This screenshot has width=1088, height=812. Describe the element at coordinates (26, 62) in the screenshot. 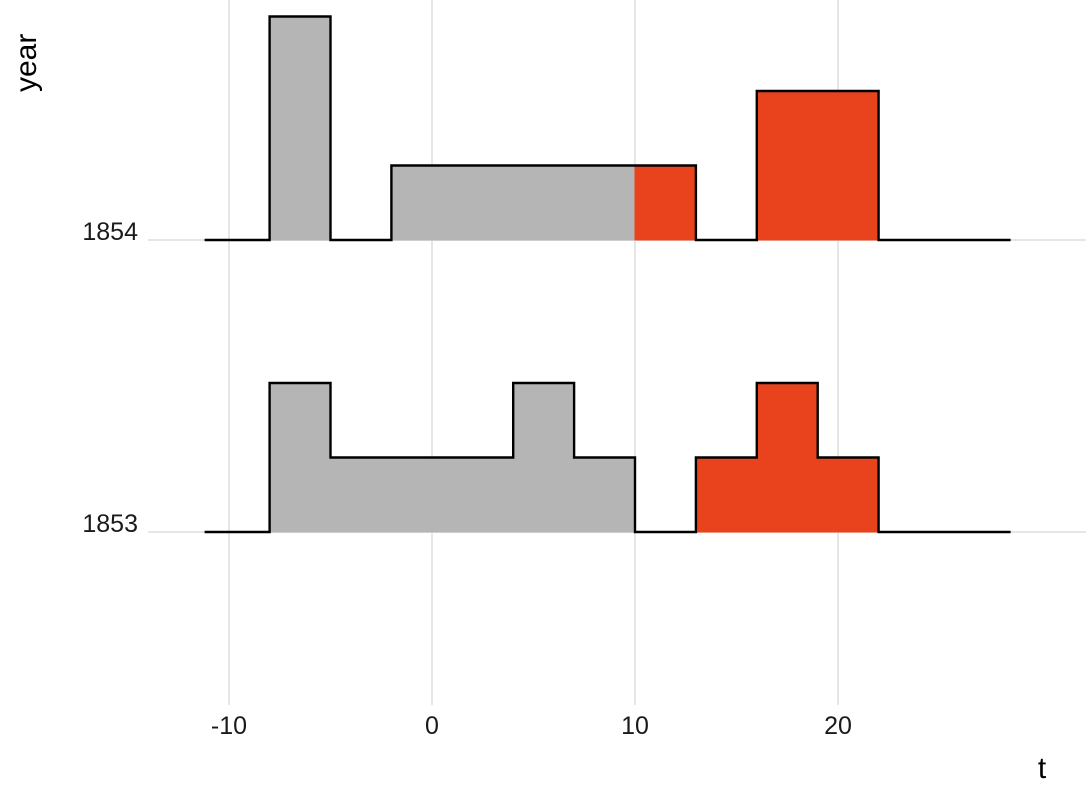

I see `y-axis-title: year` at that location.